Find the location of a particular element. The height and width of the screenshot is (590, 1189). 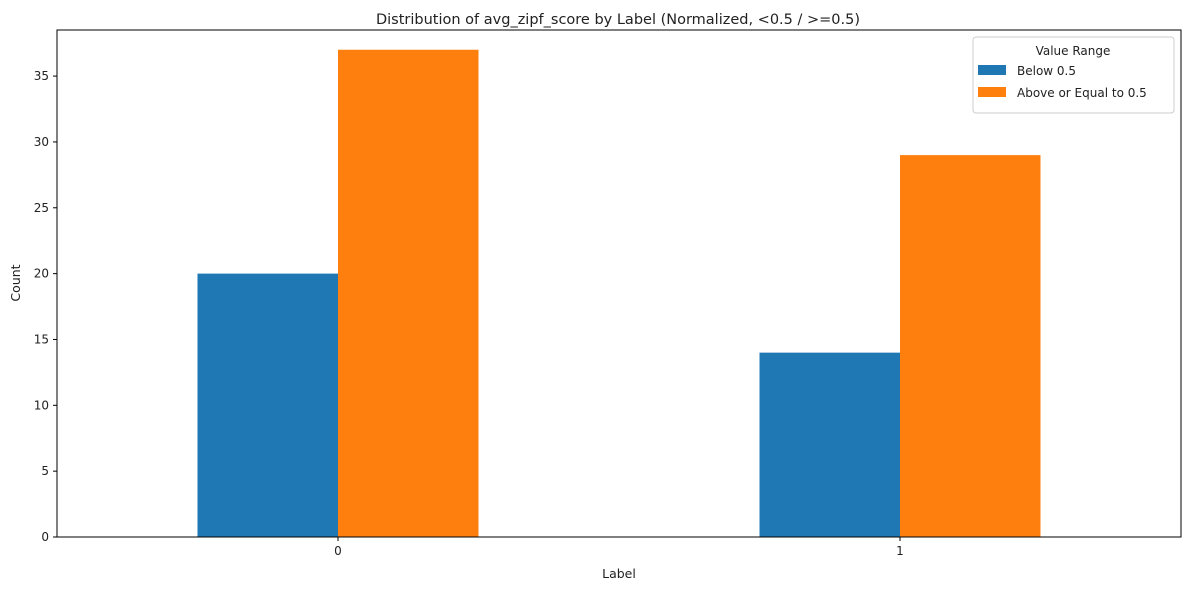

y-axis-label: Count is located at coordinates (15, 282).